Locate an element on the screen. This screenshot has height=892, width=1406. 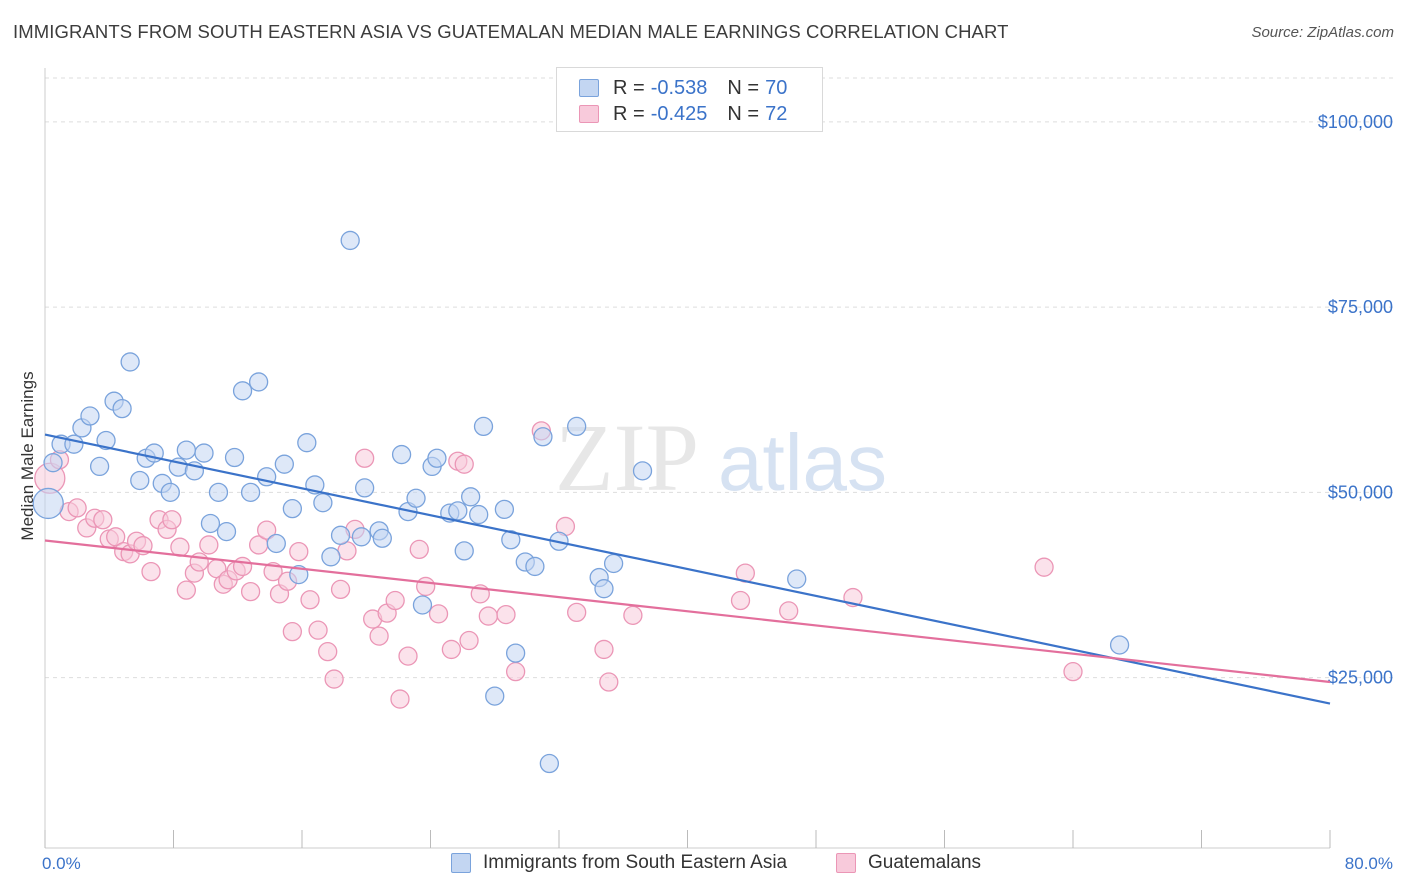
y-tick-labels: $25,000 $50,000 $75,000 $100,000 is located at coordinates (1355, 400).